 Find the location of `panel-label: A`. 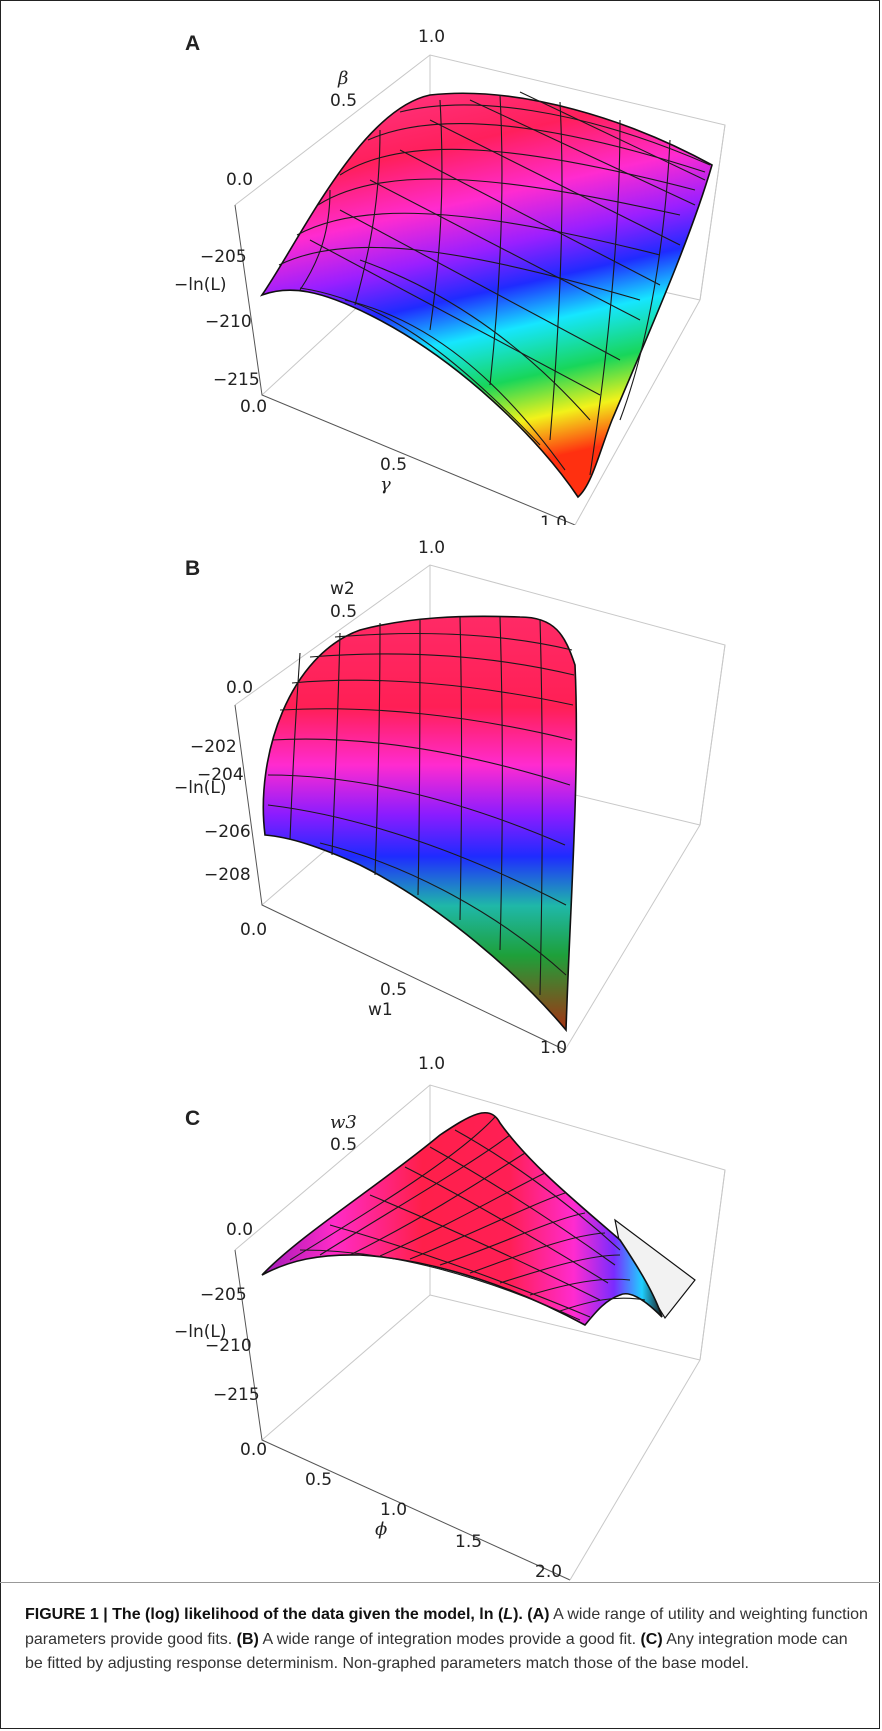

panel-label: A is located at coordinates (193, 43).